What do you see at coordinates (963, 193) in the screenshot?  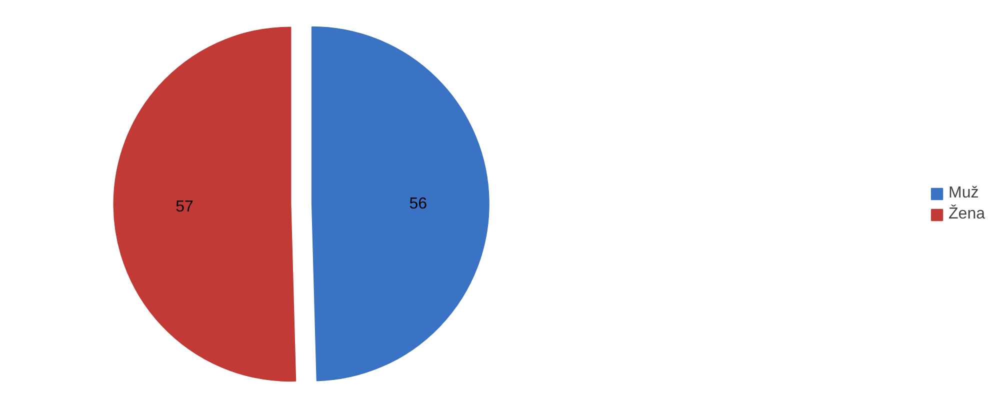 I see `legend-label: Muž` at bounding box center [963, 193].